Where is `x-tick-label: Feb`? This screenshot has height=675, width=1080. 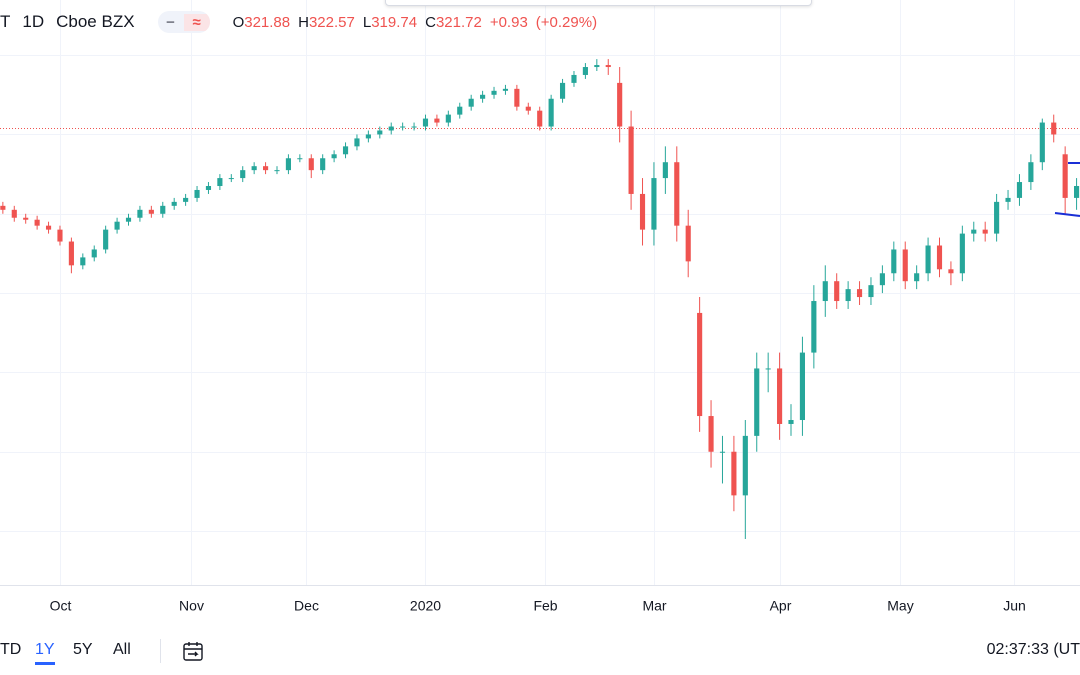
x-tick-label: Feb is located at coordinates (545, 606).